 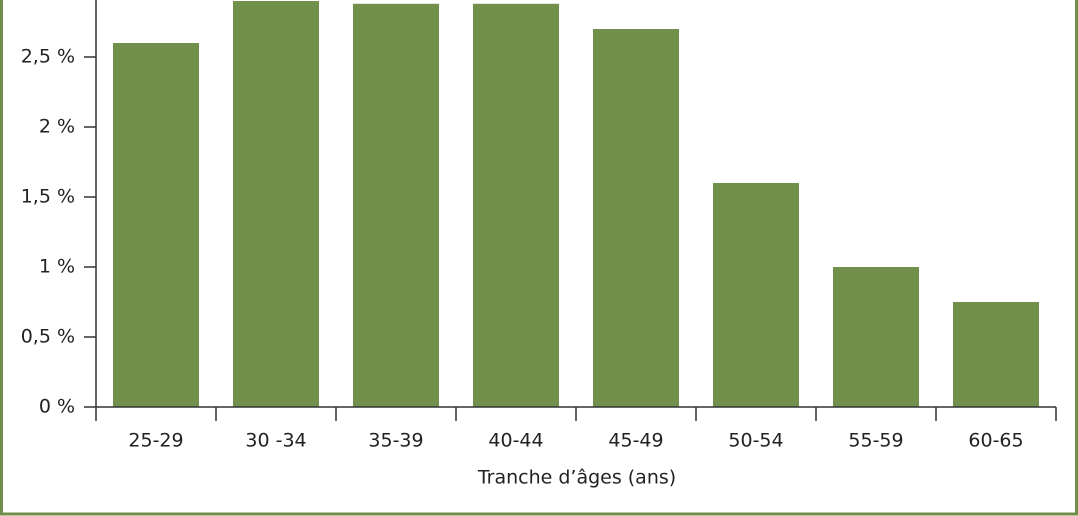 What do you see at coordinates (635, 441) in the screenshot?
I see `x-tick-label: 45-49` at bounding box center [635, 441].